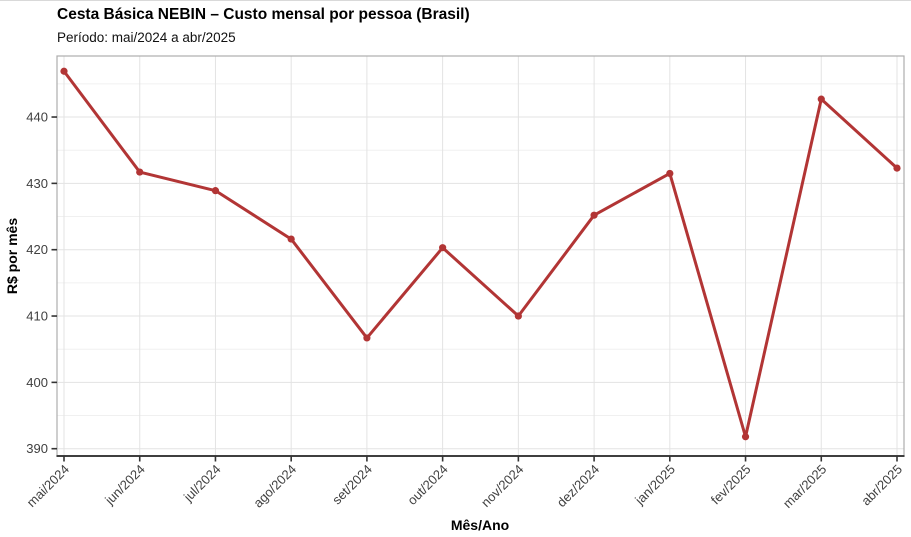 This screenshot has width=911, height=537. Describe the element at coordinates (37, 316) in the screenshot. I see `y-tick-label: 410` at that location.